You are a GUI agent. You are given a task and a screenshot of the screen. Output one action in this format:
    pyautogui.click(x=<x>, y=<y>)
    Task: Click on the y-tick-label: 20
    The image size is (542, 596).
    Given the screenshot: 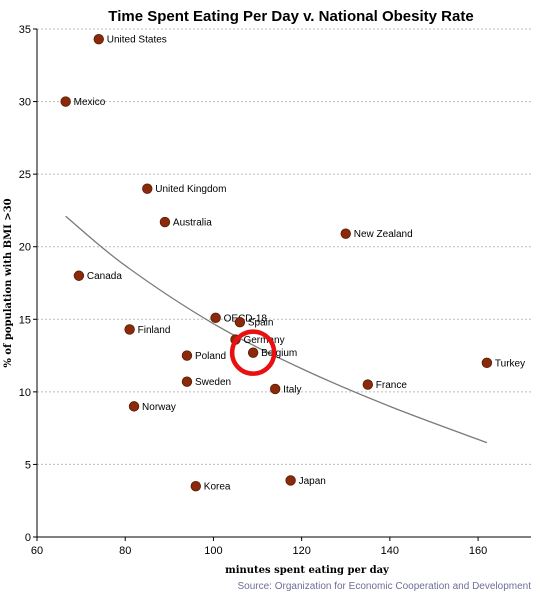 What is the action you would take?
    pyautogui.click(x=25, y=248)
    